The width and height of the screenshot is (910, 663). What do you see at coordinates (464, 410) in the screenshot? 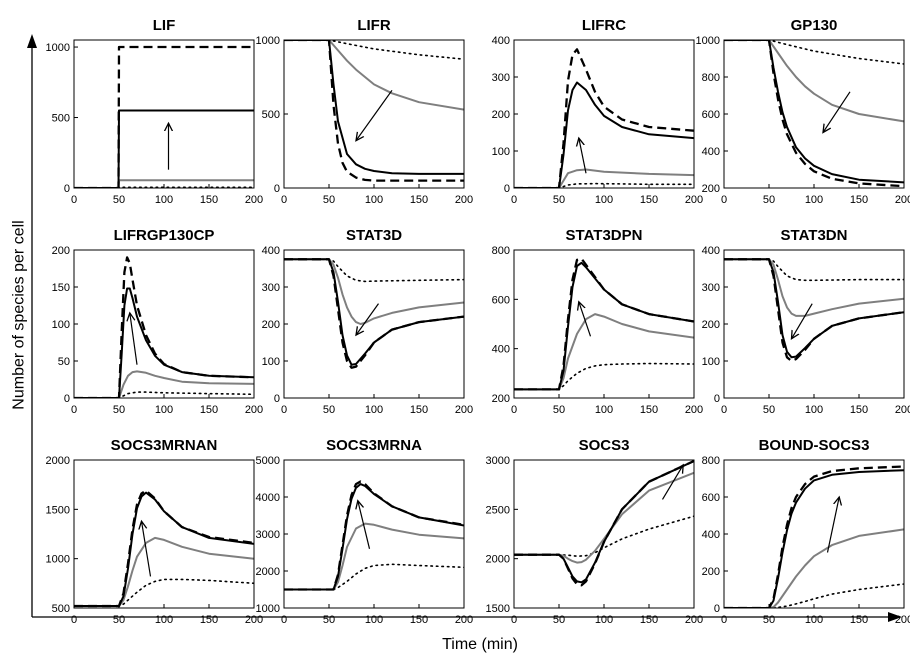
I see `panel-5-xtick-label: 200` at bounding box center [464, 410].